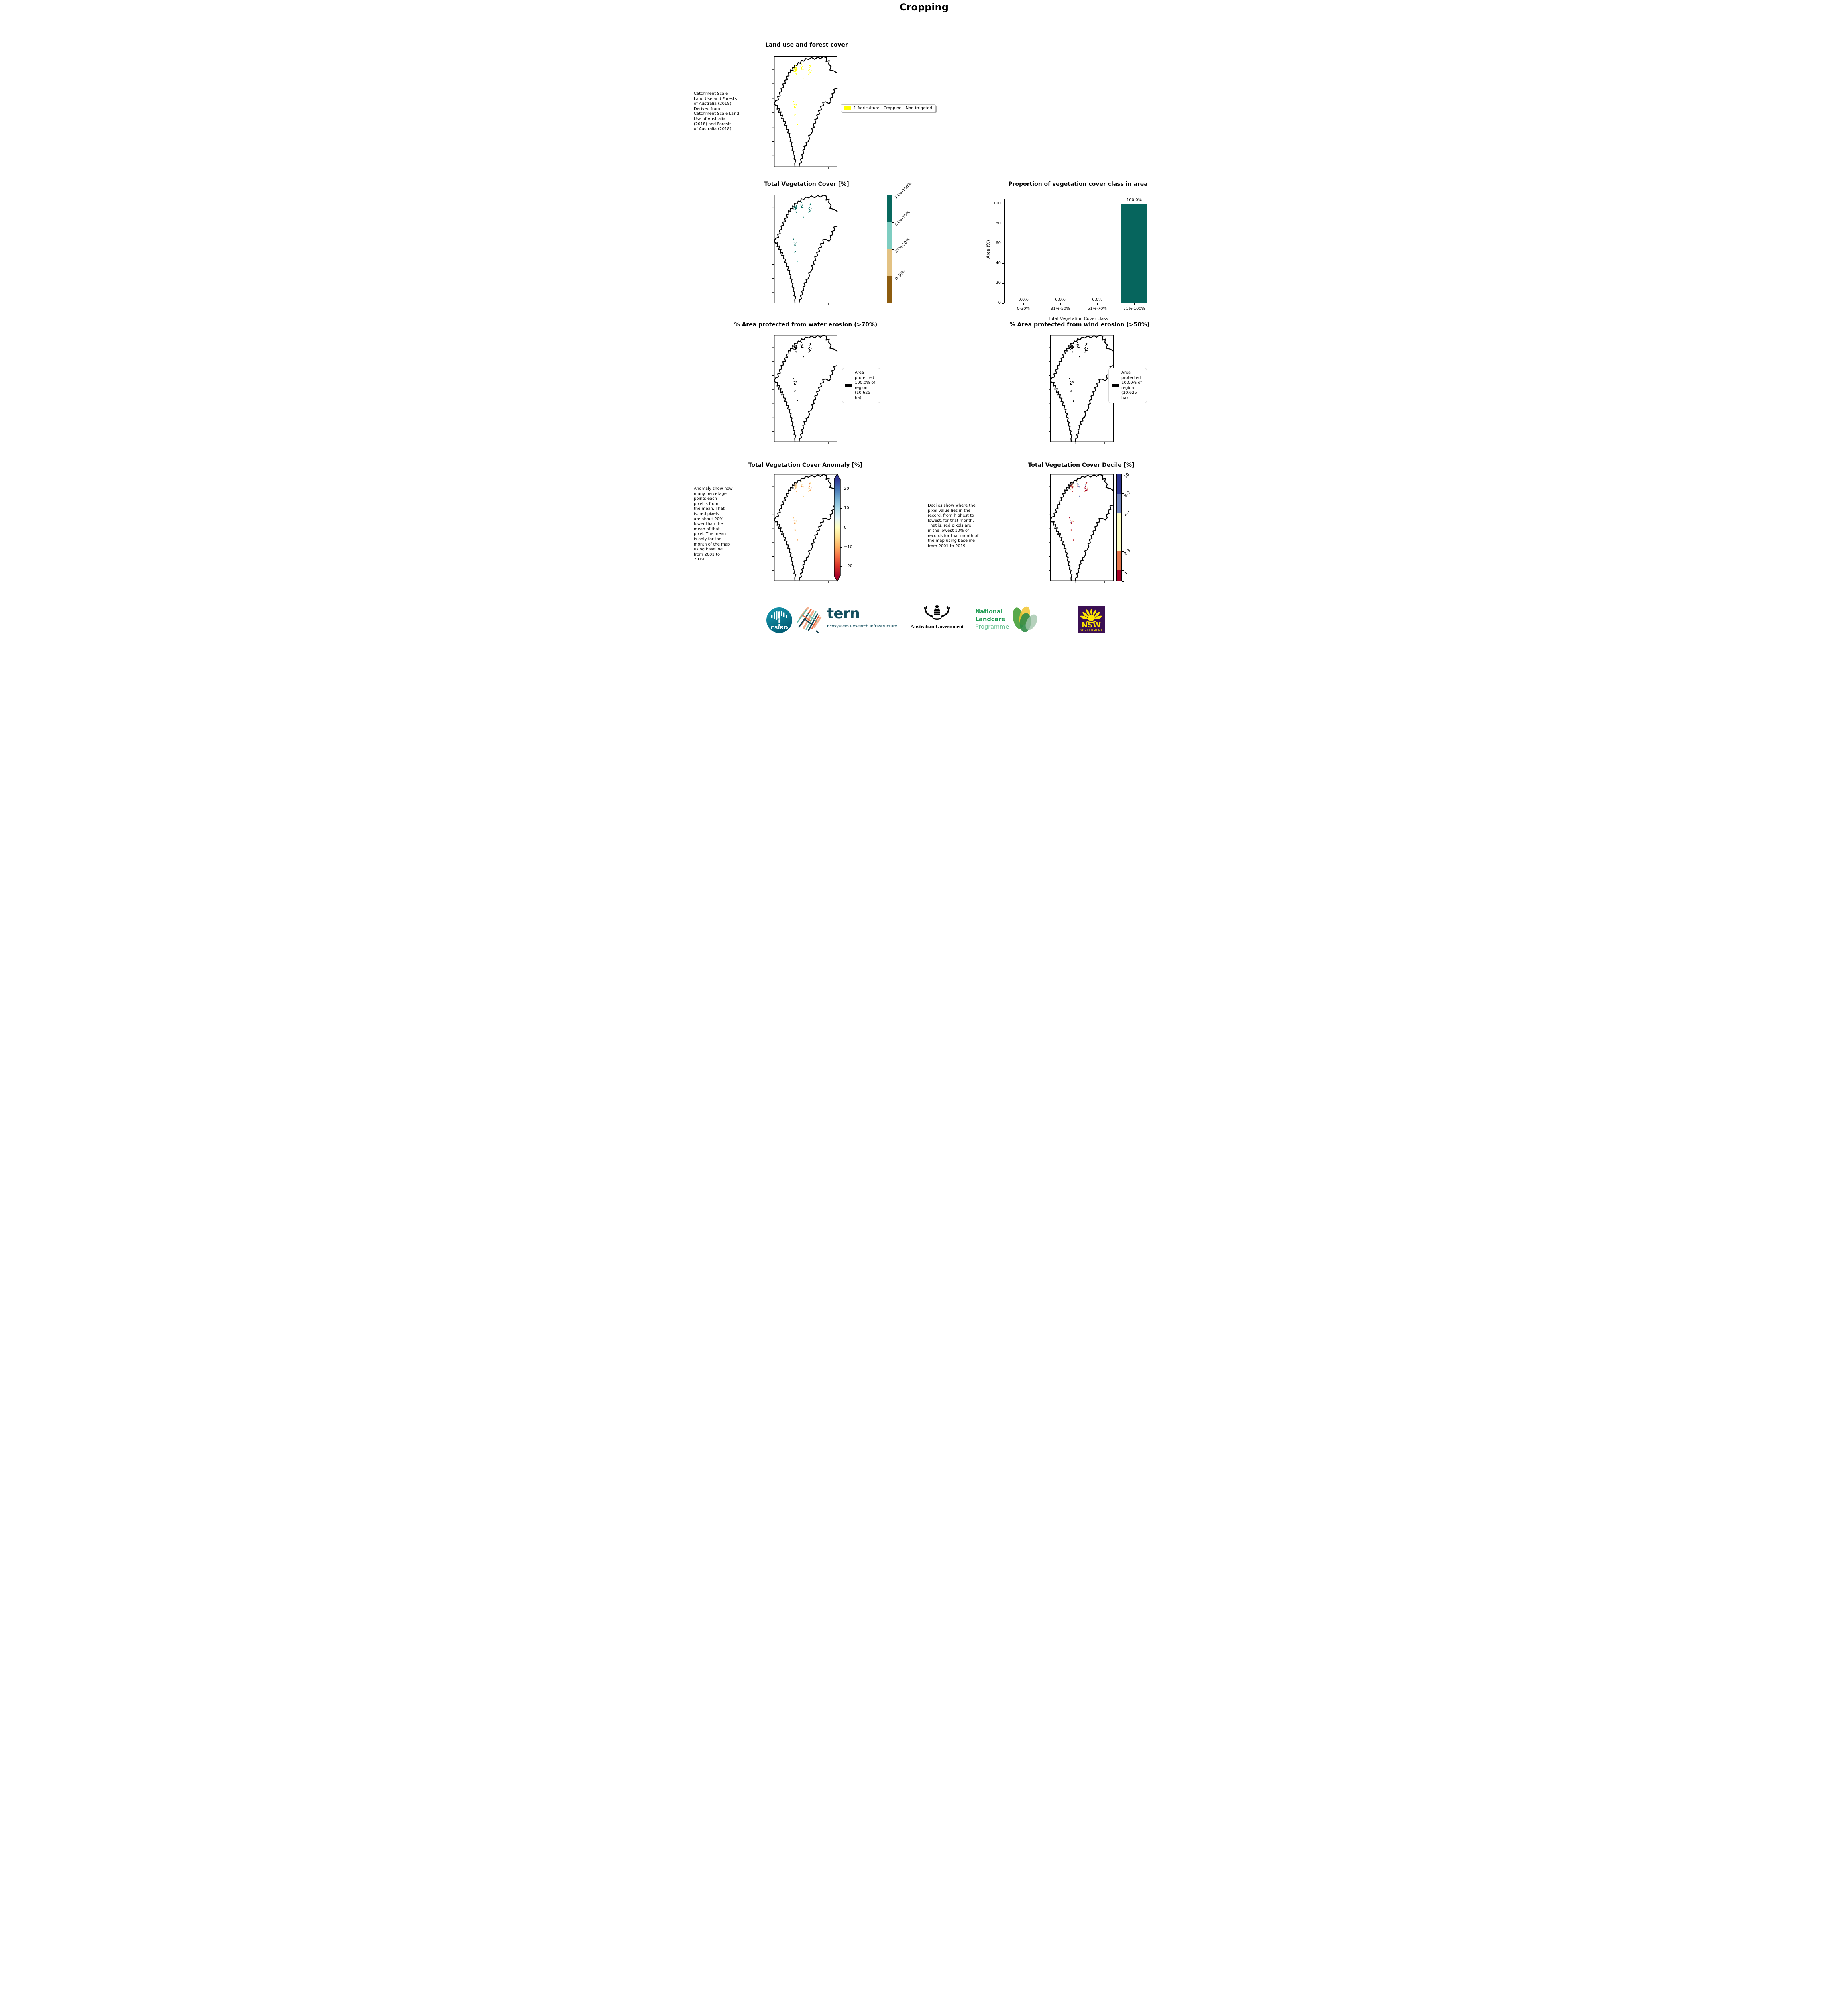 Image resolution: width=1848 pixels, height=2007 pixels. What do you see at coordinates (779, 620) in the screenshot?
I see `csiro-logo: CSIRO` at bounding box center [779, 620].